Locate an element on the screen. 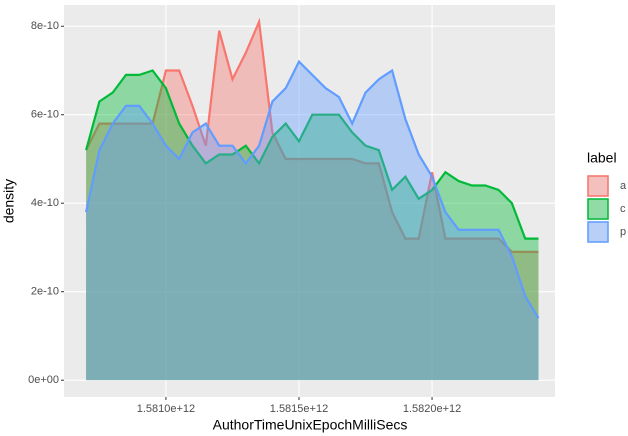 The width and height of the screenshot is (628, 436). legend-label: a is located at coordinates (623, 186).